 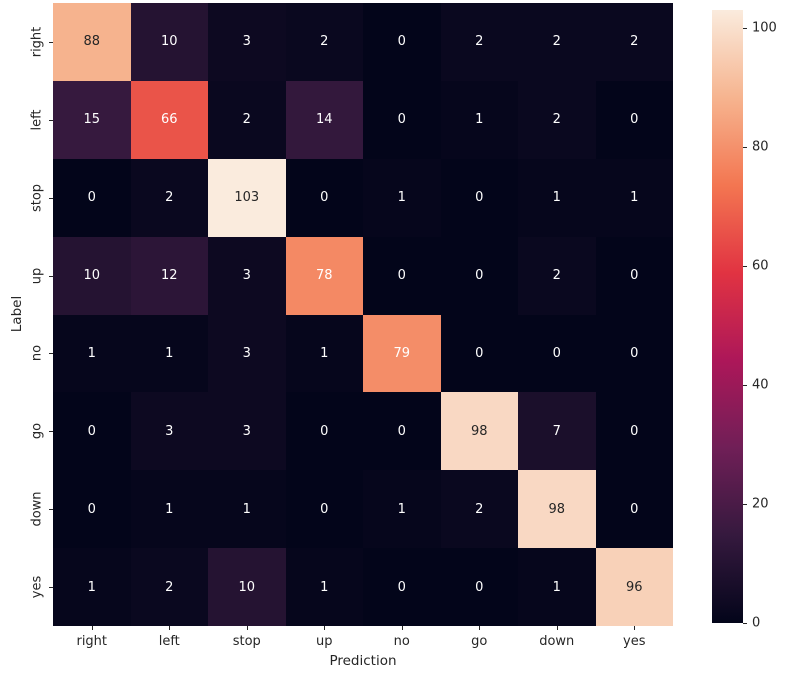 I want to click on heatmap-cell-go-up: 0, so click(x=324, y=431).